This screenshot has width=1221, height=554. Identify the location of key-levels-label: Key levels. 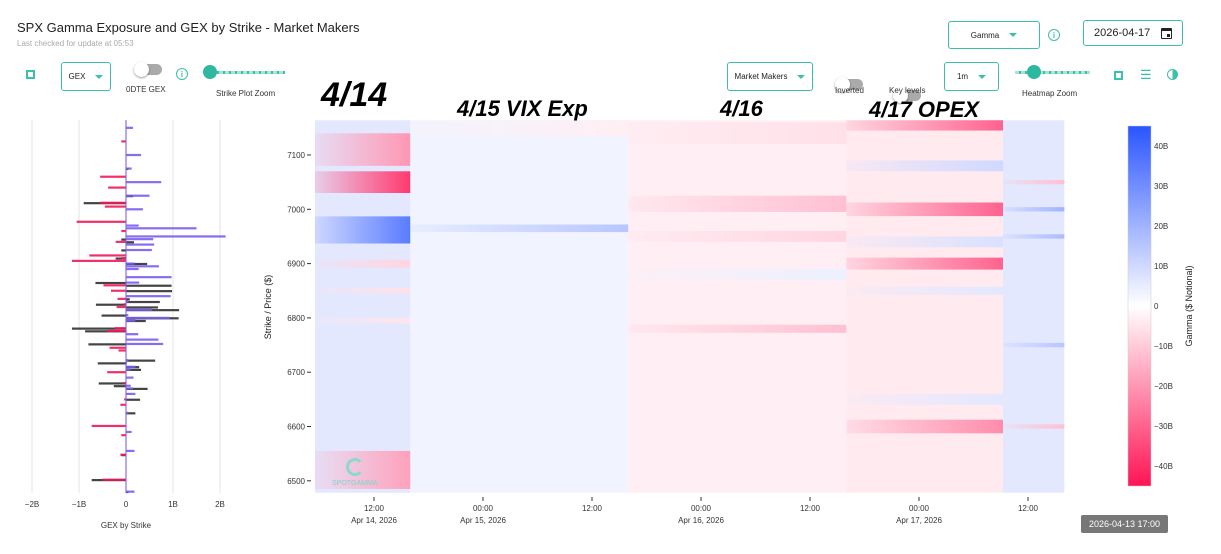
(907, 90).